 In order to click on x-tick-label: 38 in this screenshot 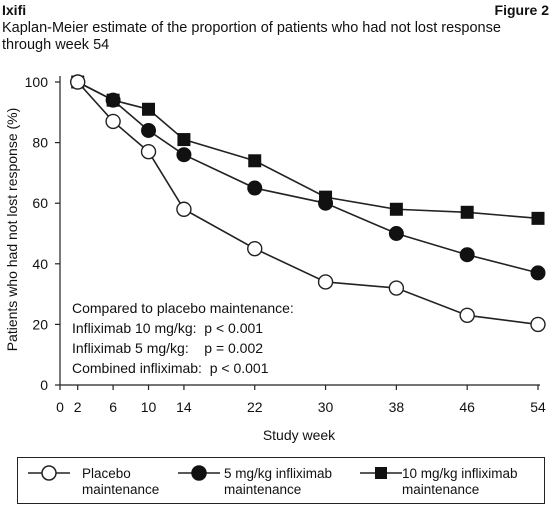, I will do `click(397, 407)`.